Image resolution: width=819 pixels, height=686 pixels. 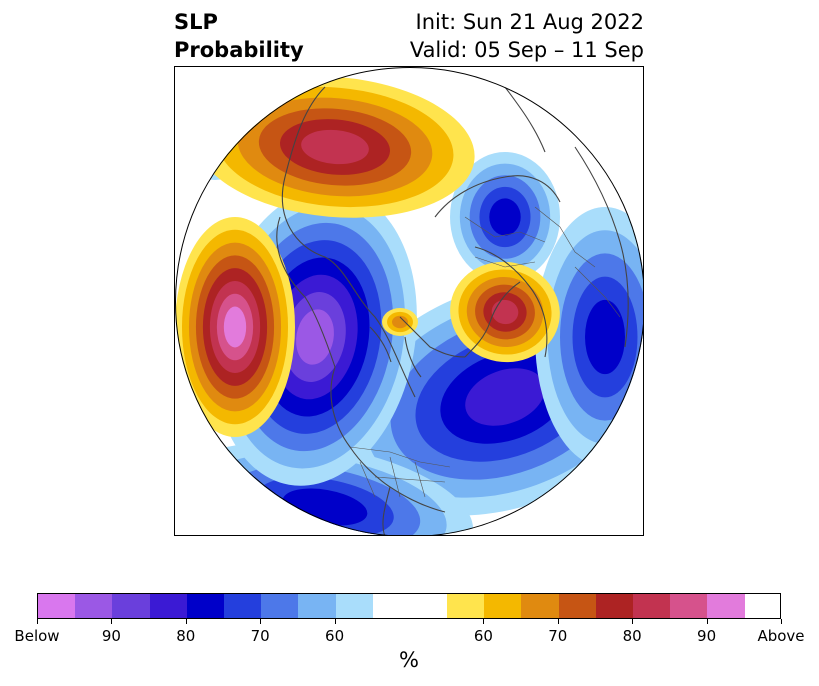 I want to click on above-anomaly-arctic, so click(x=400, y=322).